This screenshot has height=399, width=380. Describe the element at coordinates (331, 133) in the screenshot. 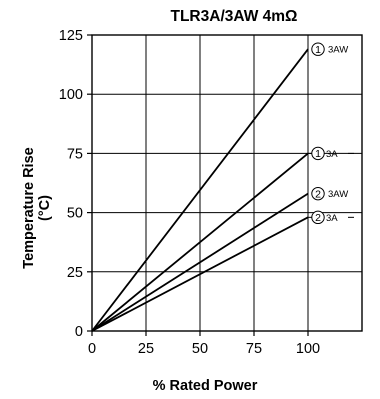

I see `series-callouts: 1 3AW 1 3A 2 3AW 2 3A` at that location.